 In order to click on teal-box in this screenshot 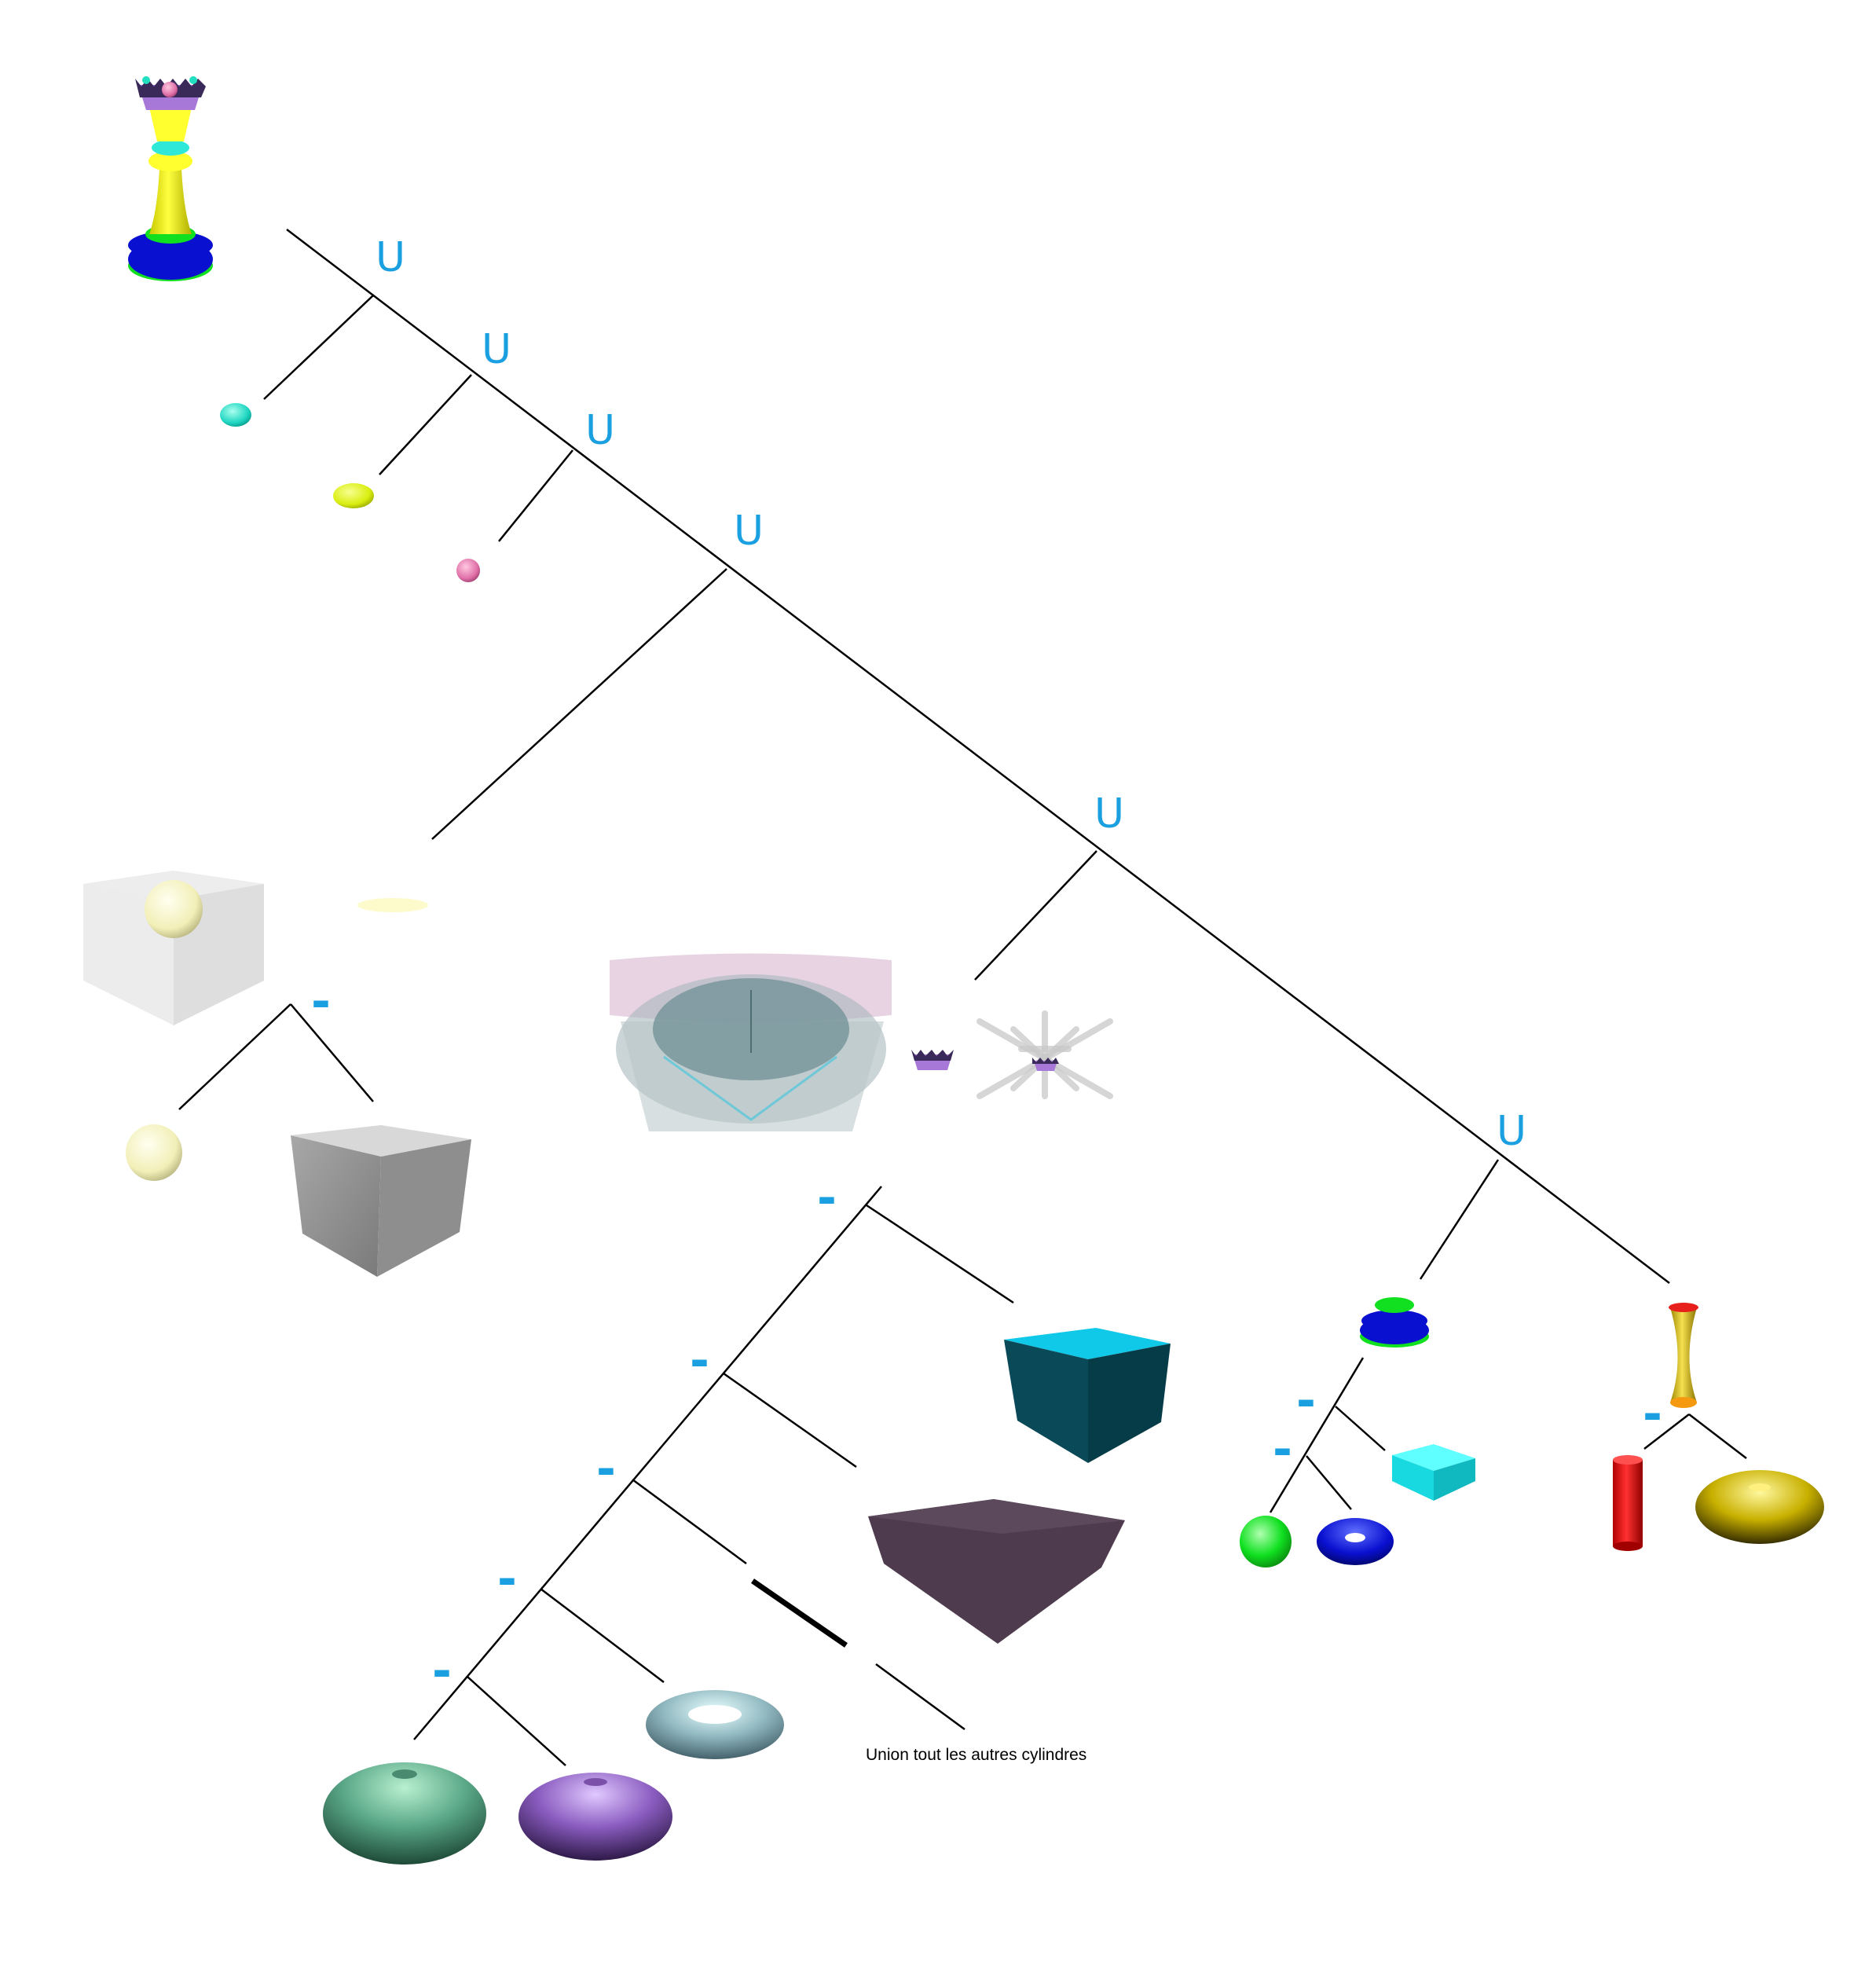, I will do `click(1087, 1395)`.